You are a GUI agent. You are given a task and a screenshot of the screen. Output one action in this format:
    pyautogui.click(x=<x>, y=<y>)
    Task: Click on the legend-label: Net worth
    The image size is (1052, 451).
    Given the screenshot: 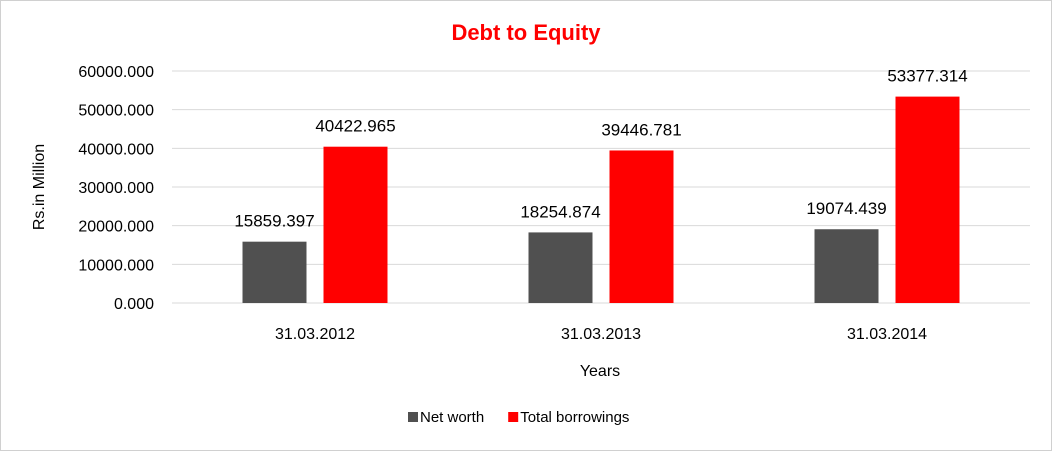 What is the action you would take?
    pyautogui.click(x=452, y=417)
    